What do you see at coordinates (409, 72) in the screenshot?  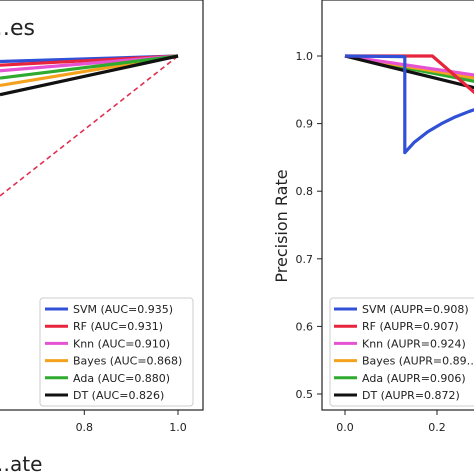 I see `pr-line-dt` at bounding box center [409, 72].